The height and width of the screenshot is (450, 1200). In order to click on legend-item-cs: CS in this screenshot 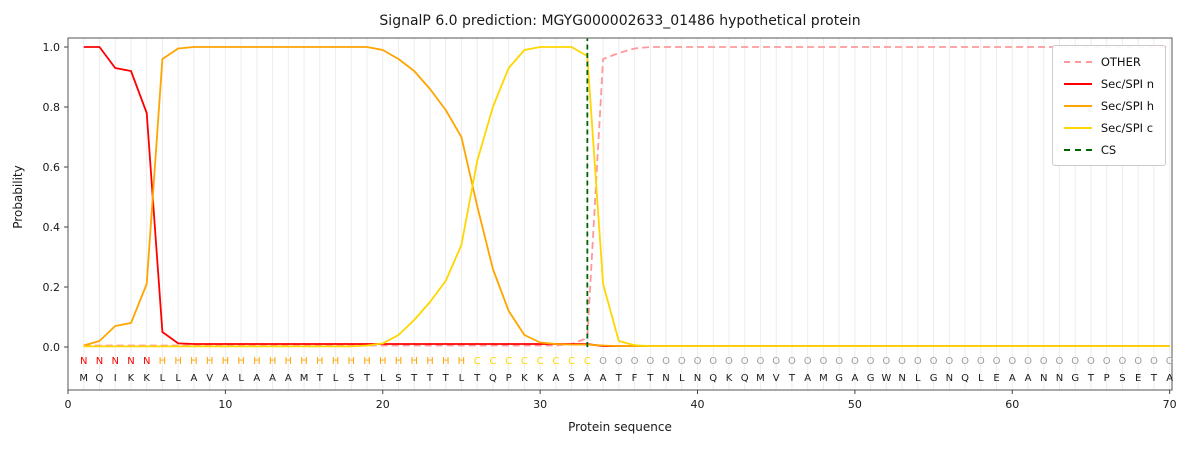, I will do `click(1108, 149)`.